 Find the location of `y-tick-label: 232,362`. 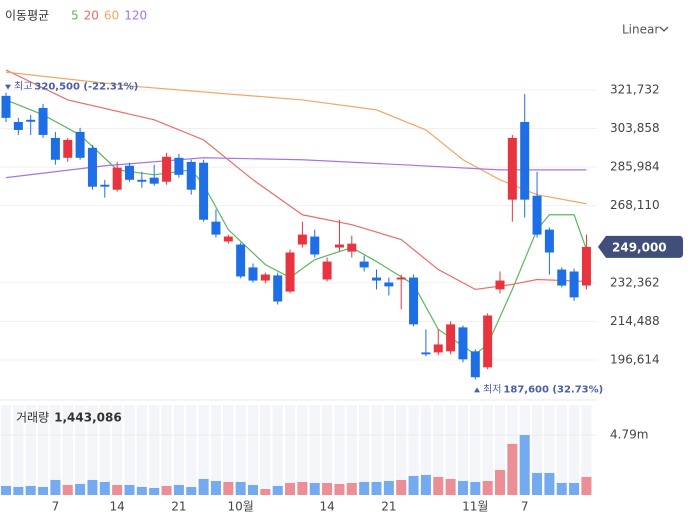

y-tick-label: 232,362 is located at coordinates (635, 282).